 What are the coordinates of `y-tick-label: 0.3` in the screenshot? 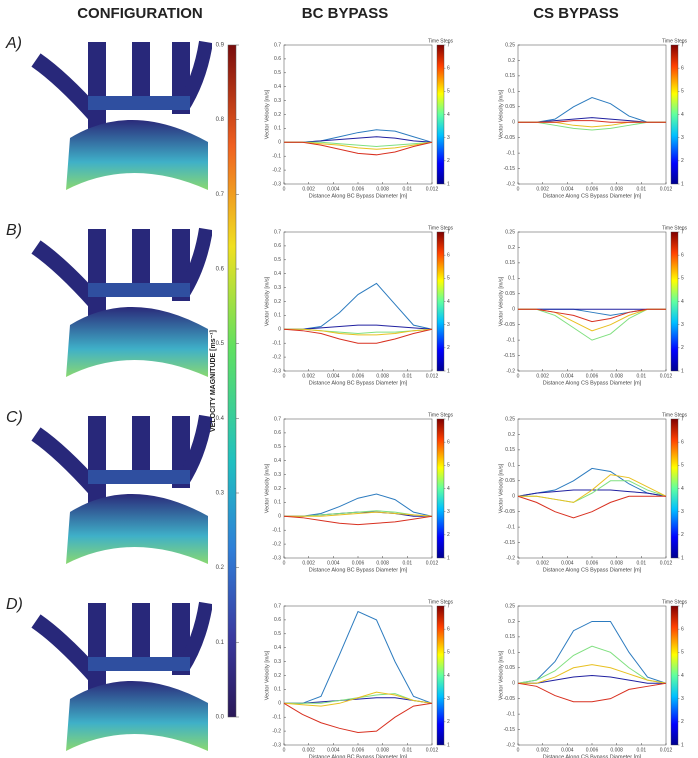 It's located at (277, 662).